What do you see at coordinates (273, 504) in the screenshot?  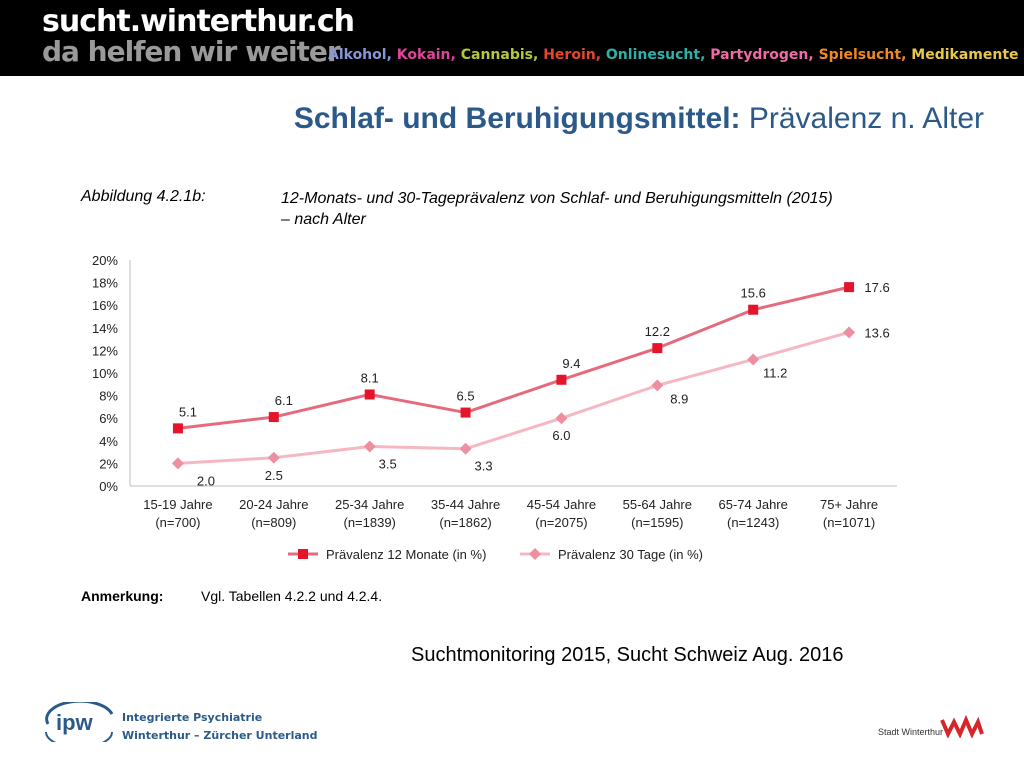 I see `x-tick-label: 20-24 Jahre` at bounding box center [273, 504].